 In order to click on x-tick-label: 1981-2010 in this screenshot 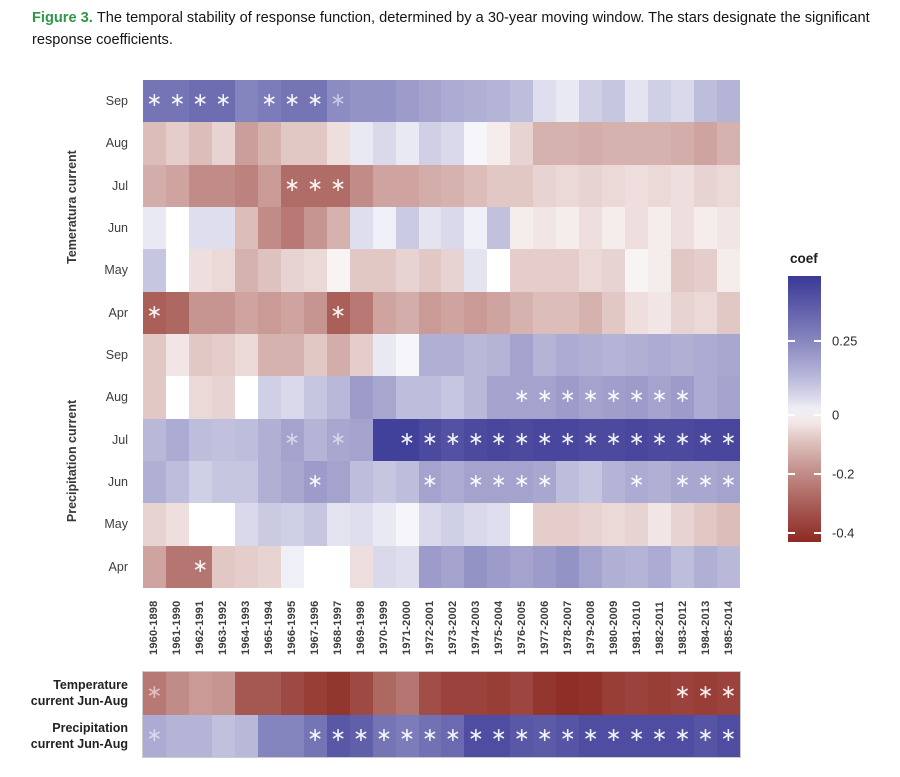, I will do `click(636, 627)`.